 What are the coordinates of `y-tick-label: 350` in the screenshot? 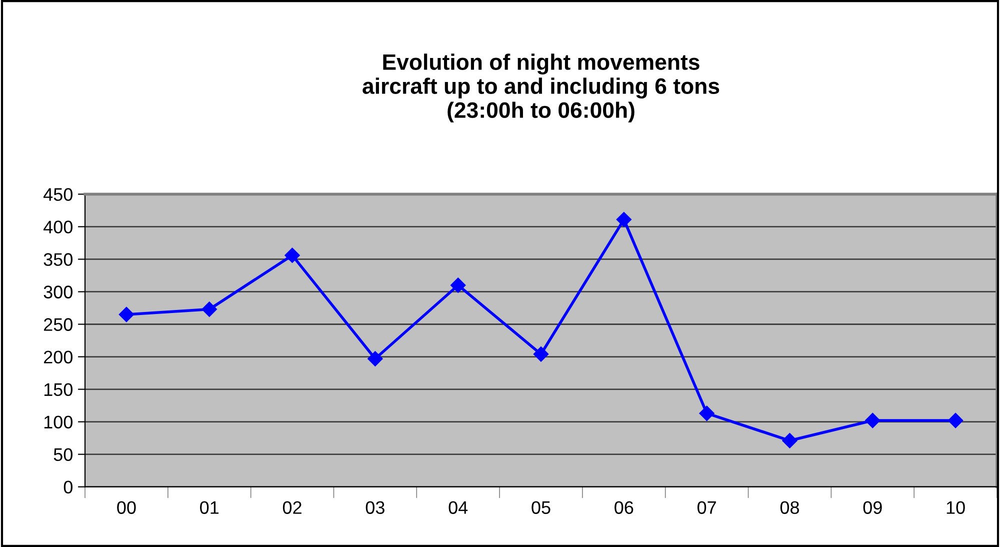 It's located at (58, 259).